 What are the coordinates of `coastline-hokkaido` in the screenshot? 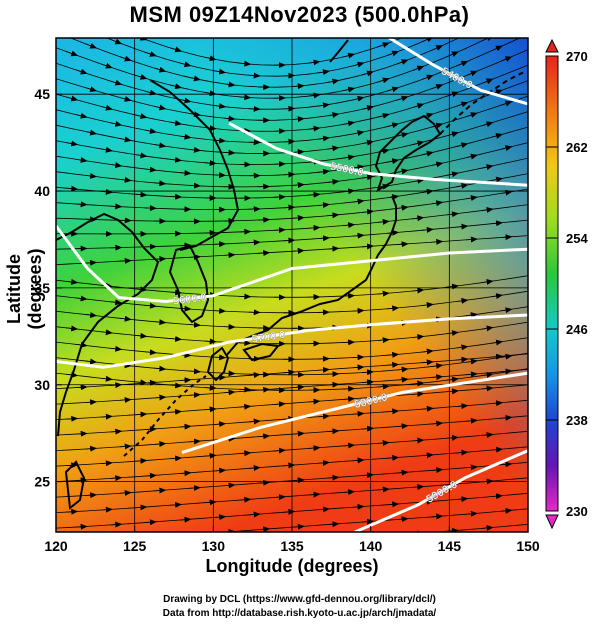 It's located at (408, 153).